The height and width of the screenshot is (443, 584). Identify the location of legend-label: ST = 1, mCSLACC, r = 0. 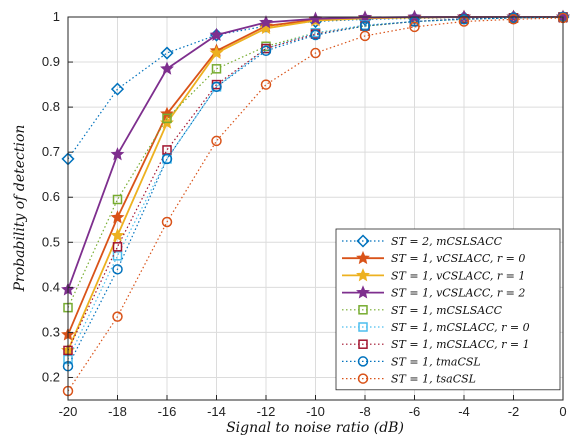
(460, 327).